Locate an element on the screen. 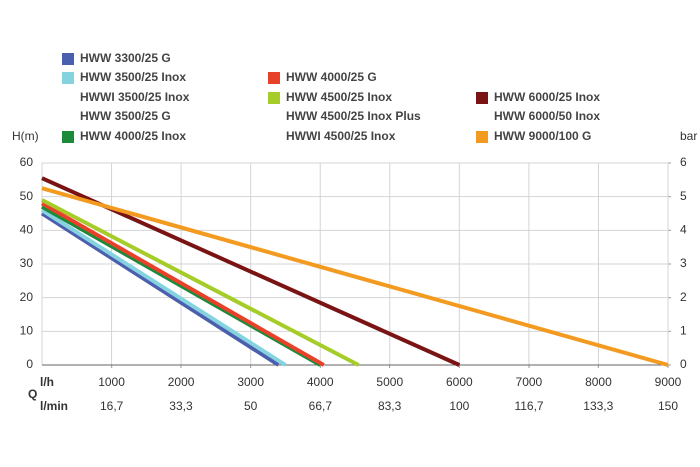 The image size is (700, 467). y-tick-label: 30 is located at coordinates (27, 263).